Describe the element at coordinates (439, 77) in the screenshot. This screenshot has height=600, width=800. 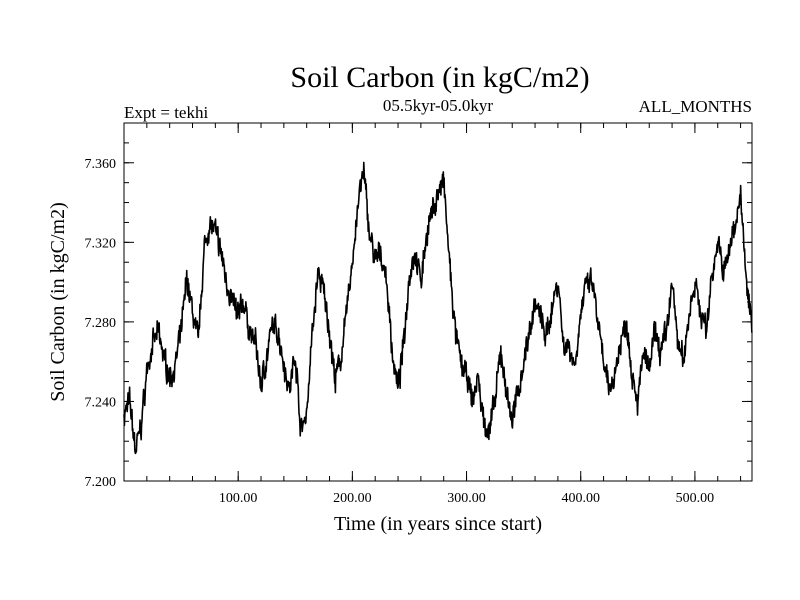
I see `chart-title: Soil Carbon (in kgC/m2)` at that location.